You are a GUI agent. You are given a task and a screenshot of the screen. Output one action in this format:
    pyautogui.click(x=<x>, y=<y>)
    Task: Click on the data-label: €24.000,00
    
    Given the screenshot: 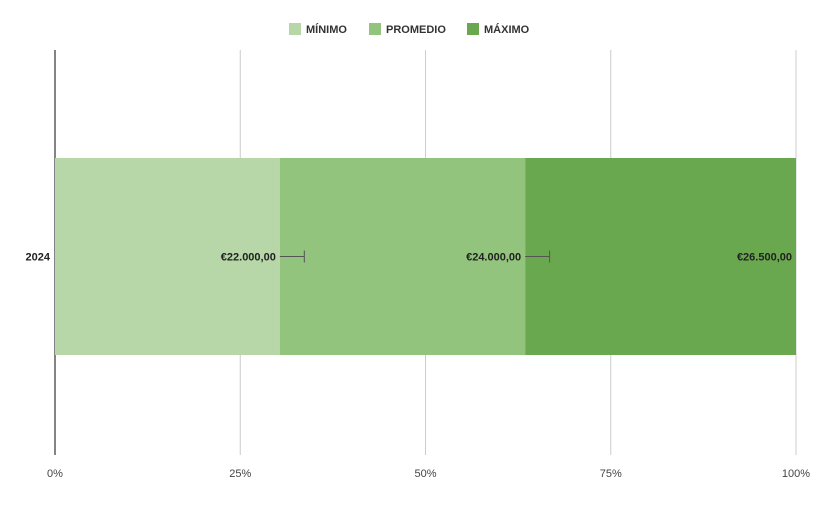 What is the action you would take?
    pyautogui.click(x=493, y=258)
    